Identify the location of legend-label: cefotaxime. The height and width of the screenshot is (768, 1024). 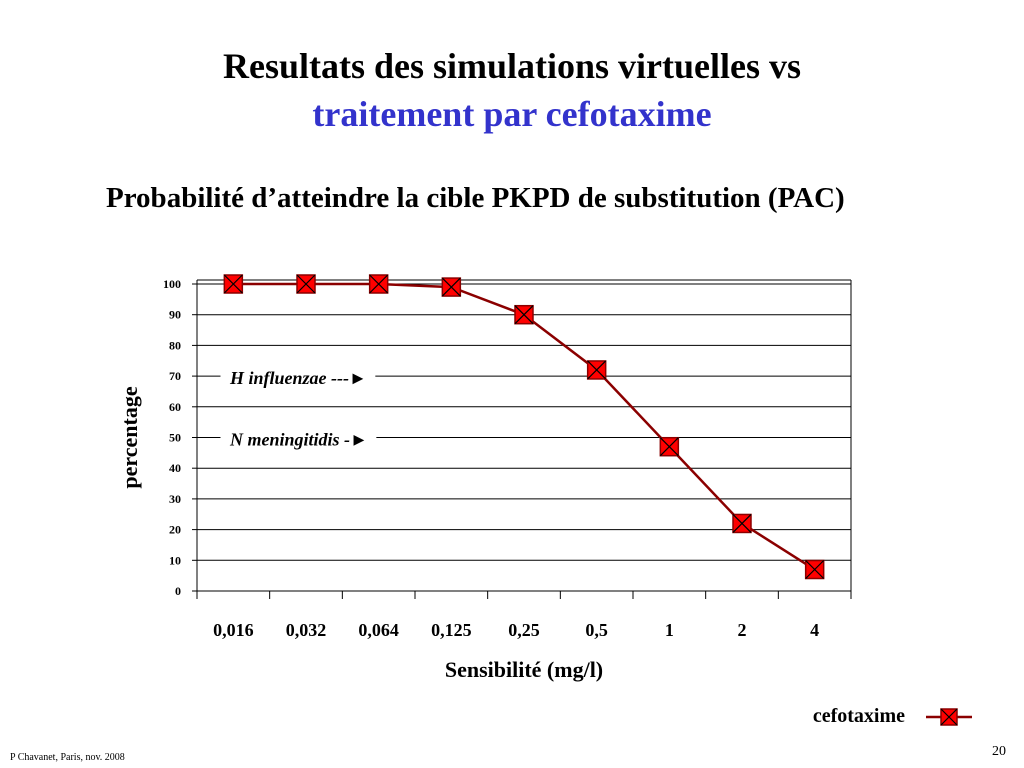
(859, 716).